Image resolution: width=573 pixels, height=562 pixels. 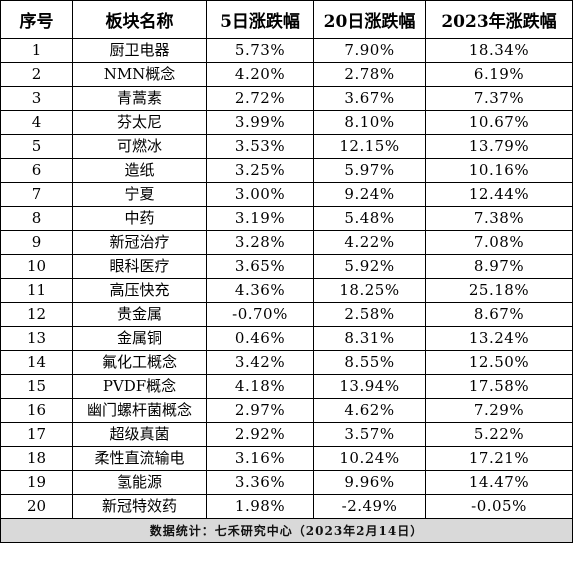 What do you see at coordinates (260, 506) in the screenshot?
I see `change-5day: 1.98%` at bounding box center [260, 506].